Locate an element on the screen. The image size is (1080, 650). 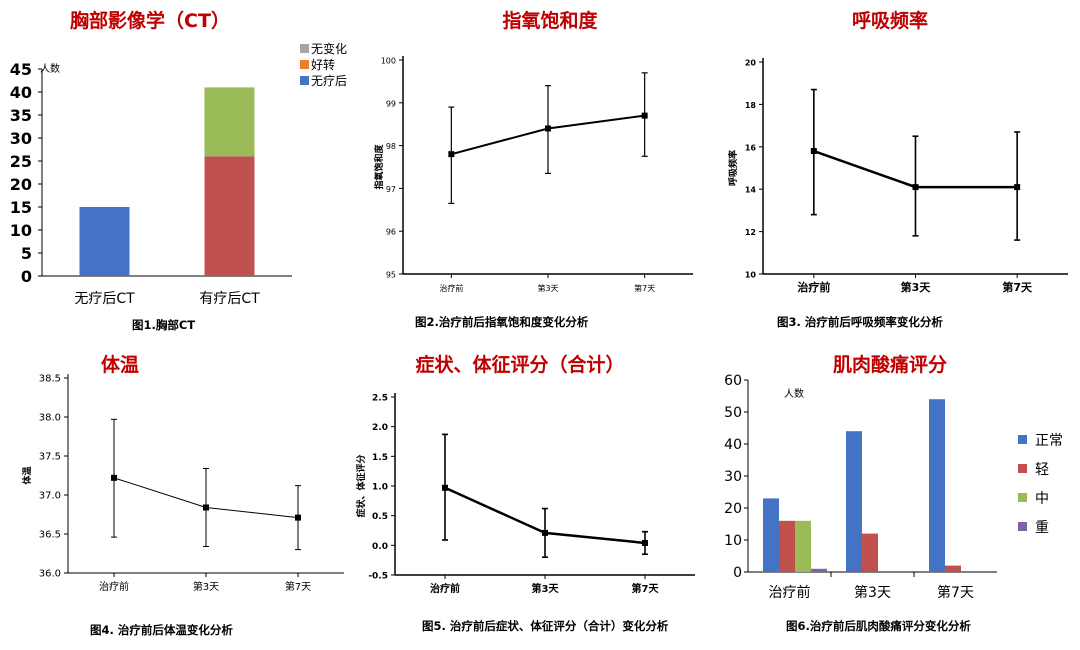
y-tick-label: 97 is located at coordinates (391, 189).